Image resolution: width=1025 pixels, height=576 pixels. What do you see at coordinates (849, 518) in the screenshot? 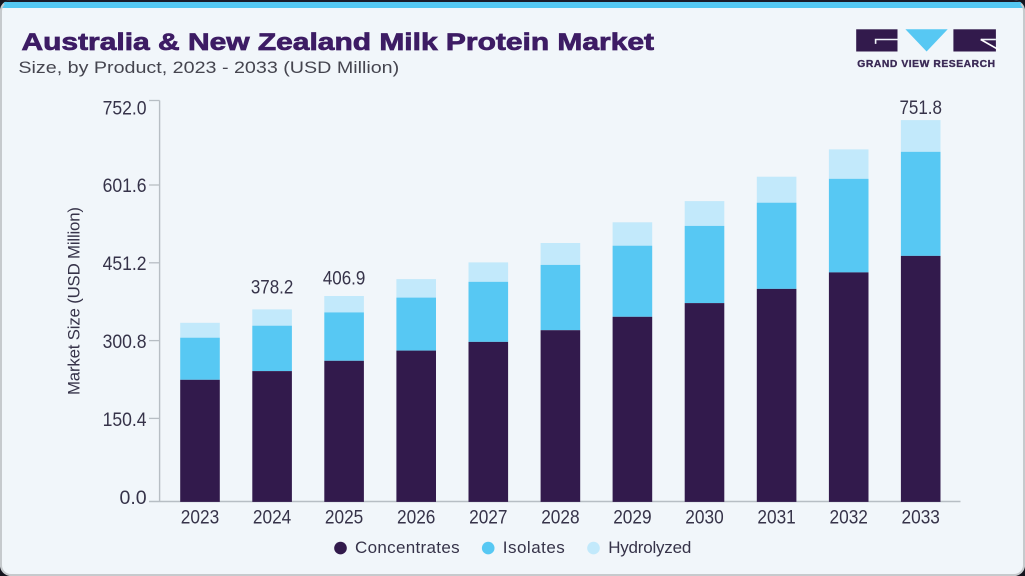
I see `svg-text: 2032` at bounding box center [849, 518].